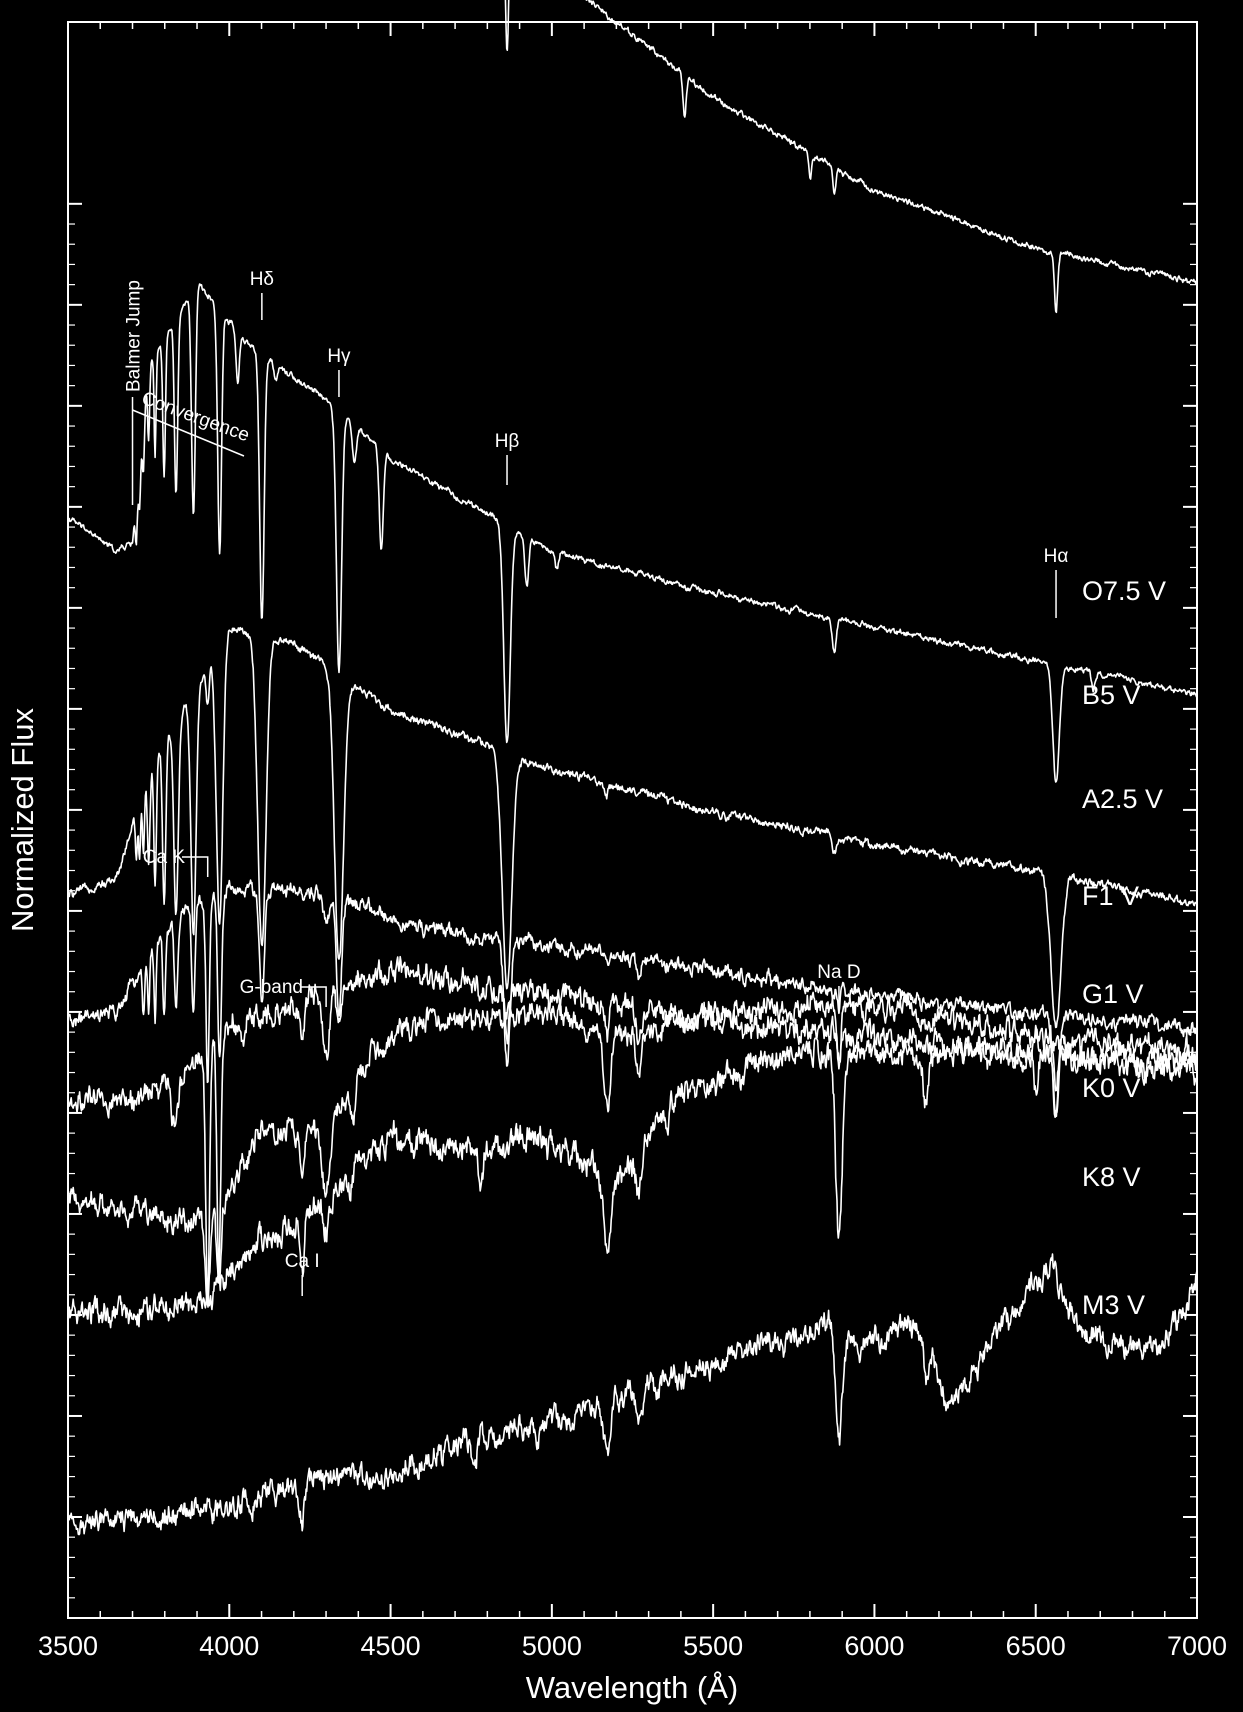  What do you see at coordinates (1111, 695) in the screenshot?
I see `spectral-class-label: B5 V` at bounding box center [1111, 695].